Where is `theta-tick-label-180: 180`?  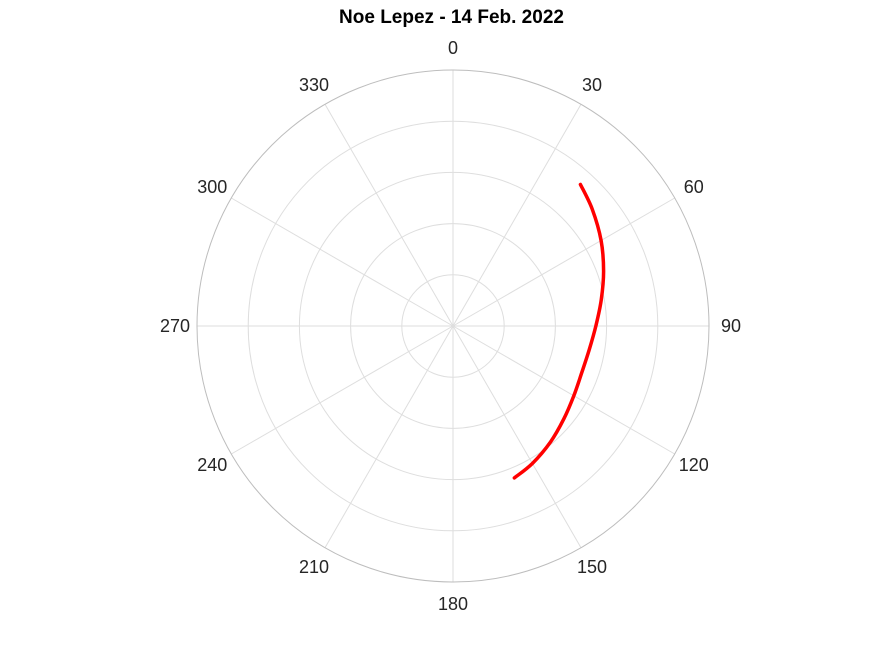 theta-tick-label-180: 180 is located at coordinates (453, 604).